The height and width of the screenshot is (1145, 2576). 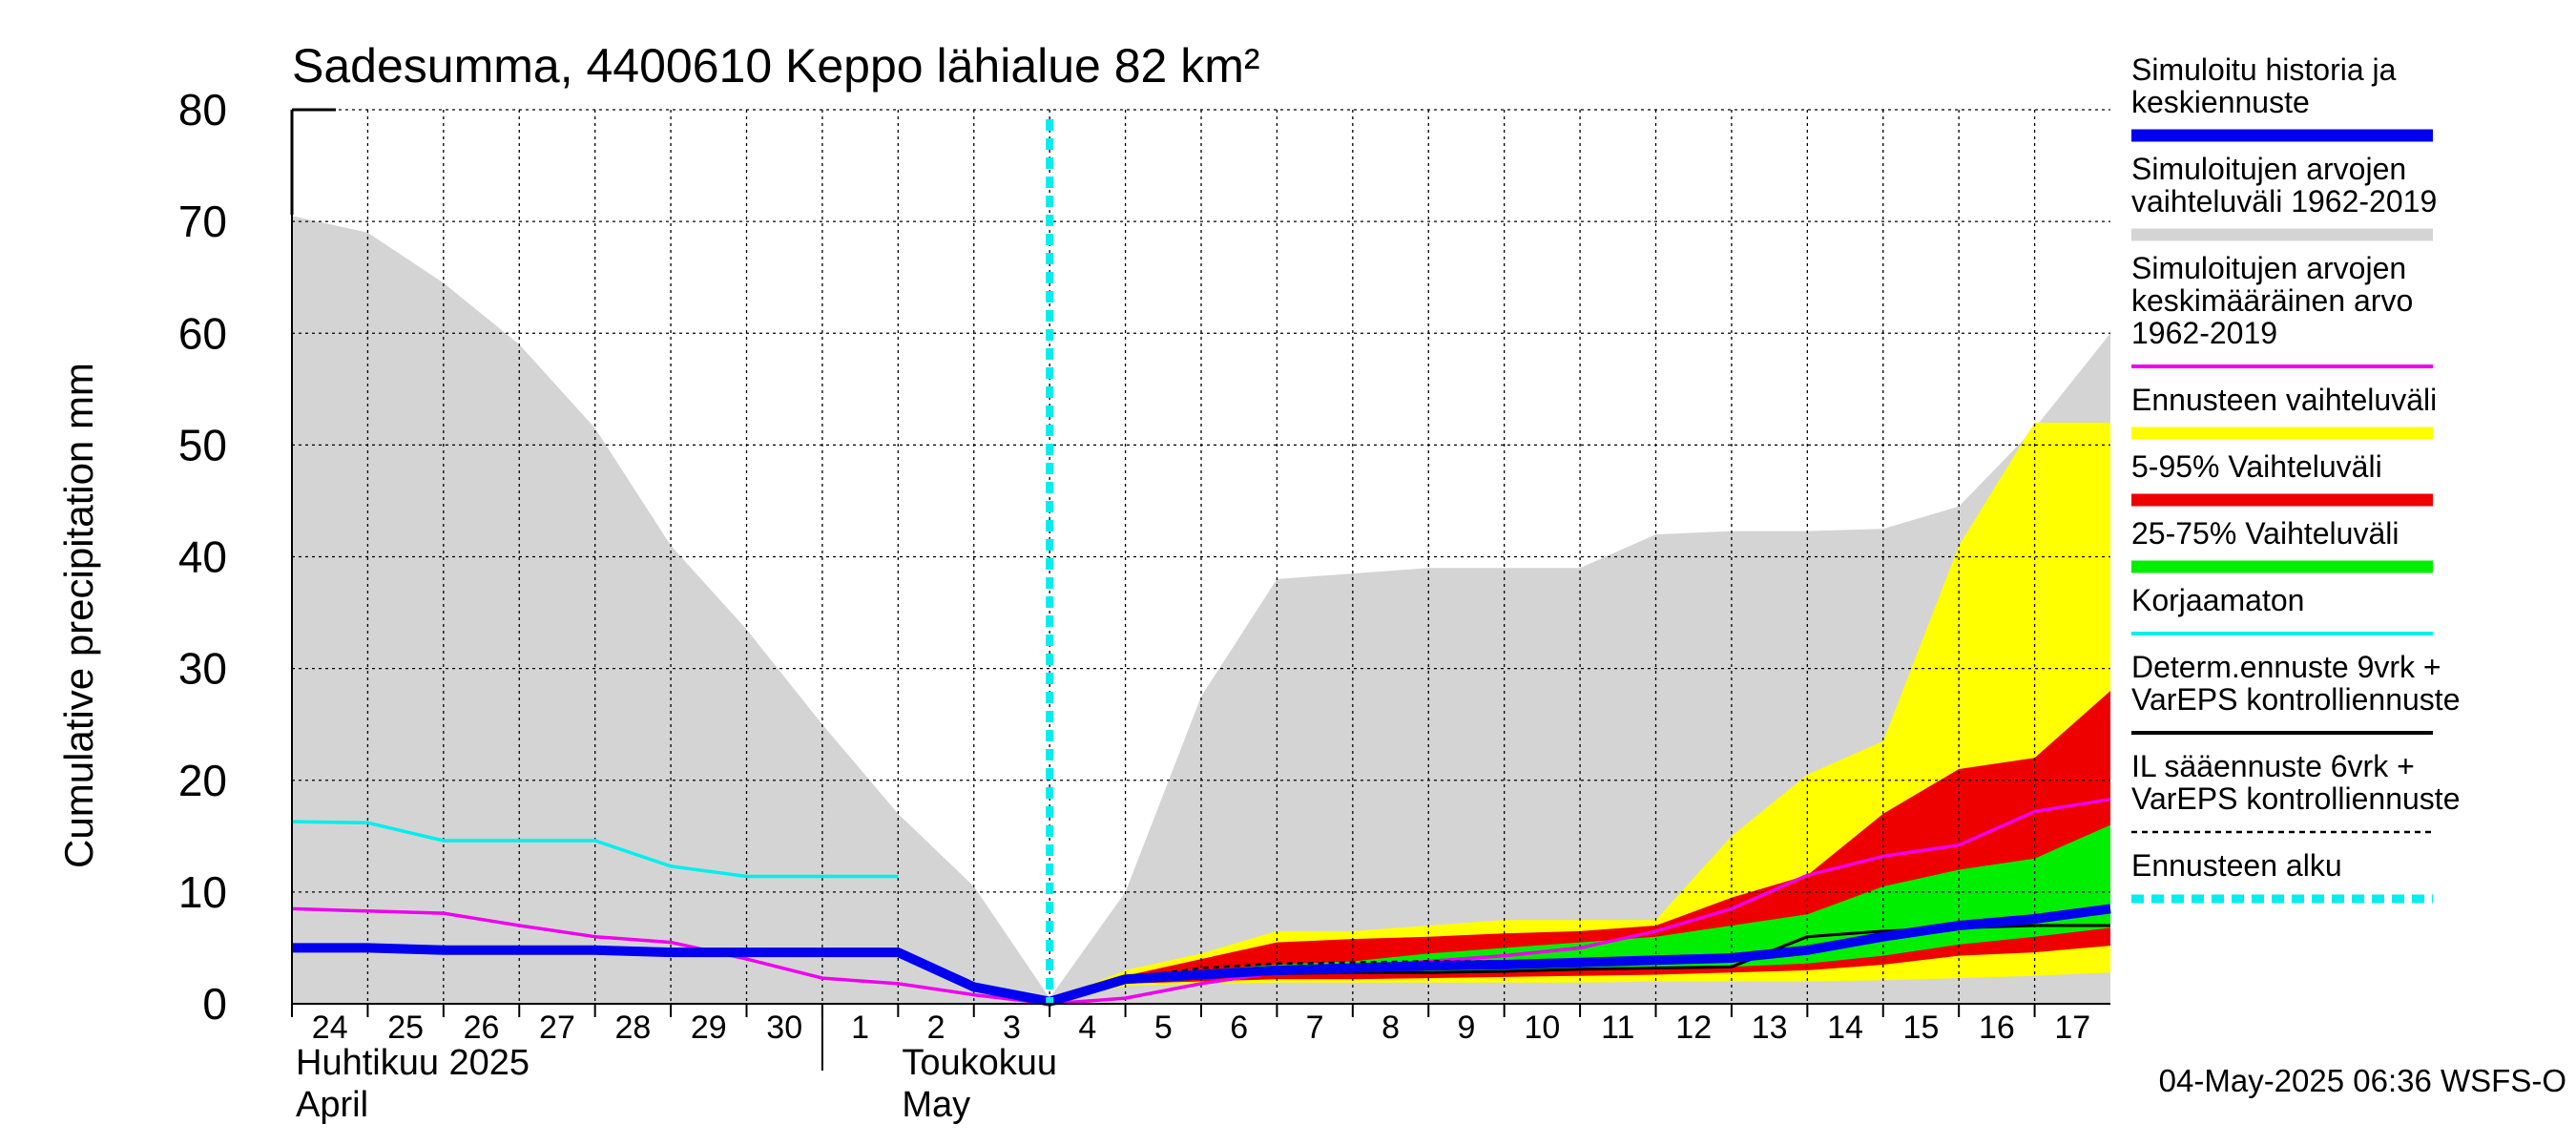 I want to click on y-tick-label-30: 30, so click(x=202, y=669).